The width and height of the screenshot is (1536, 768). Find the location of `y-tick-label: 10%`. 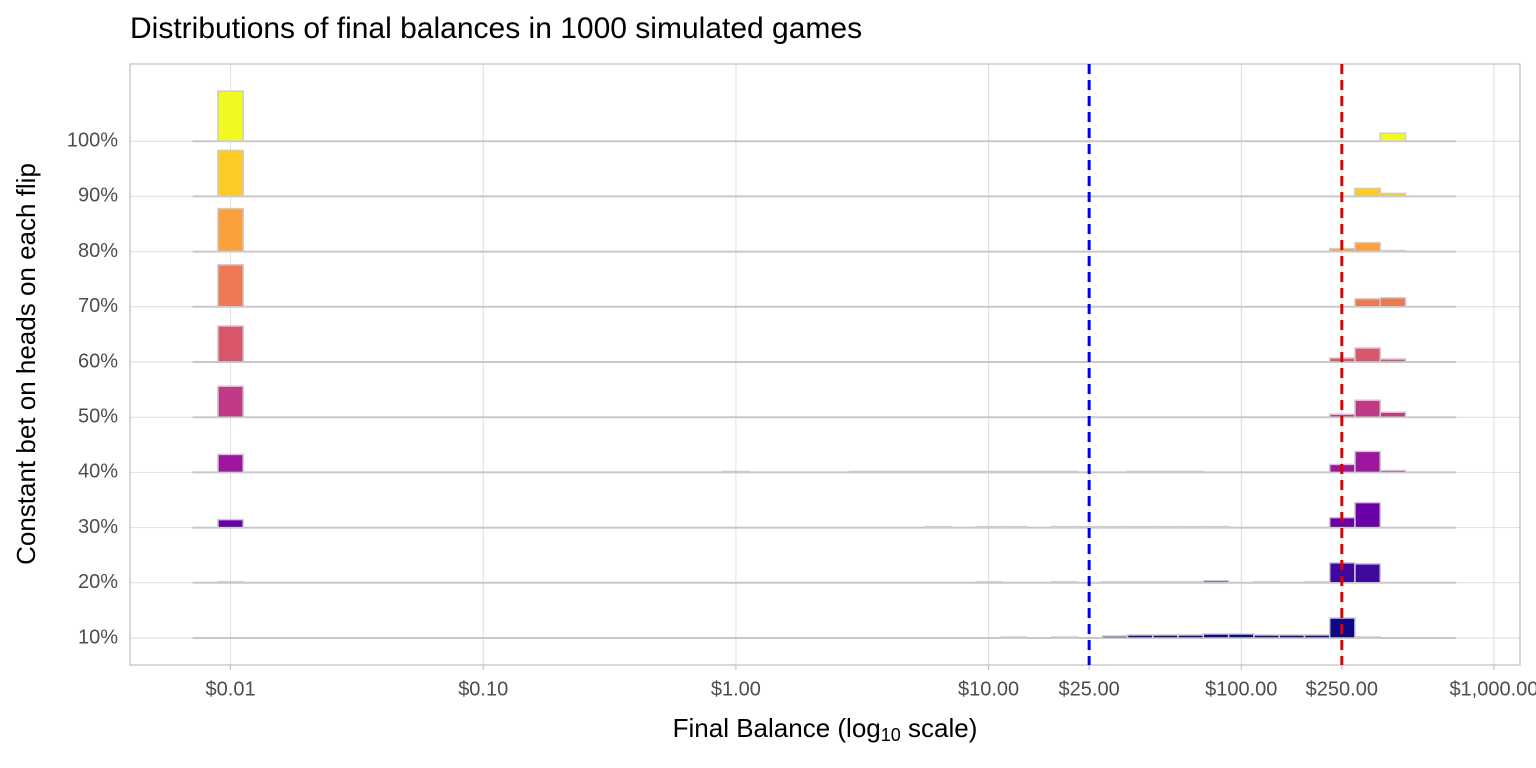

y-tick-label: 10% is located at coordinates (98, 637).